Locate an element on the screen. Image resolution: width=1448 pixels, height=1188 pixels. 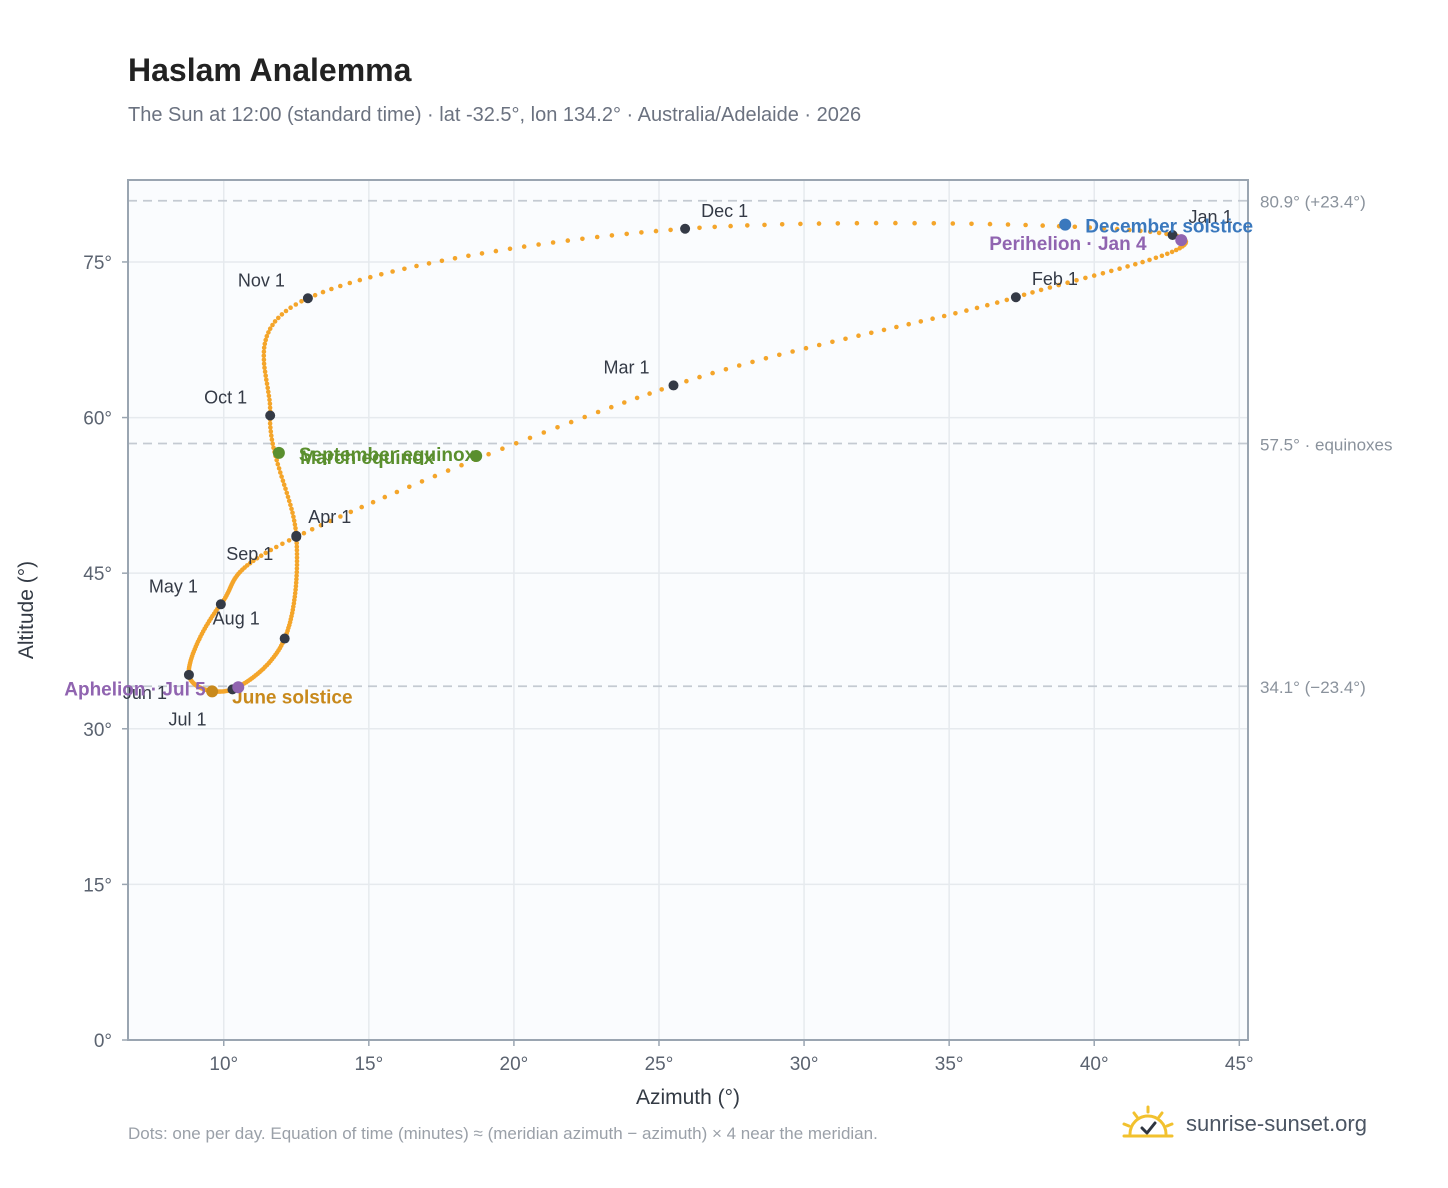
reference-line-label: 80.9° (+23.4°) is located at coordinates (1313, 202).